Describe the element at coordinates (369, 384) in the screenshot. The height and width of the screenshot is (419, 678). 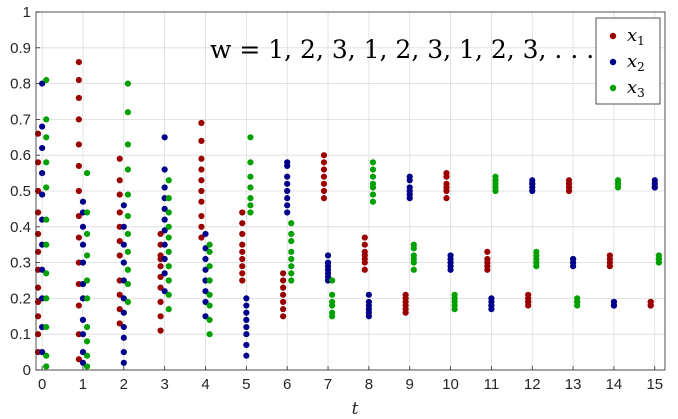
I see `x-tick-label: 8` at that location.